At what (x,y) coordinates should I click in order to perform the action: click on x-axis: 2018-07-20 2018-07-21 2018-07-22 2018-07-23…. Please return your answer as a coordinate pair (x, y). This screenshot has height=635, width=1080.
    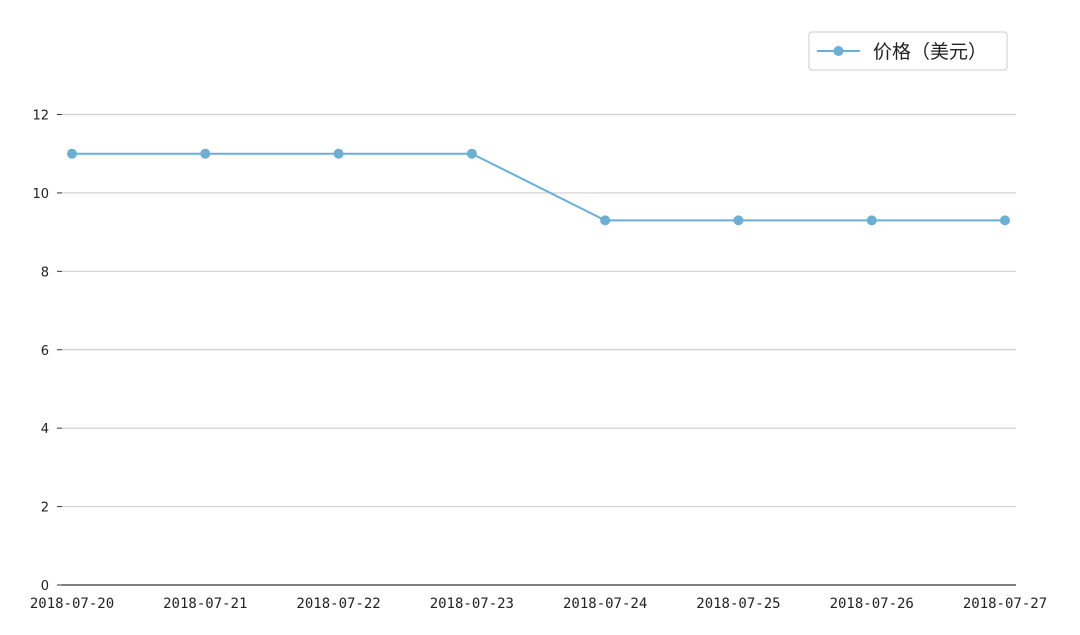
    Looking at the image, I should click on (538, 604).